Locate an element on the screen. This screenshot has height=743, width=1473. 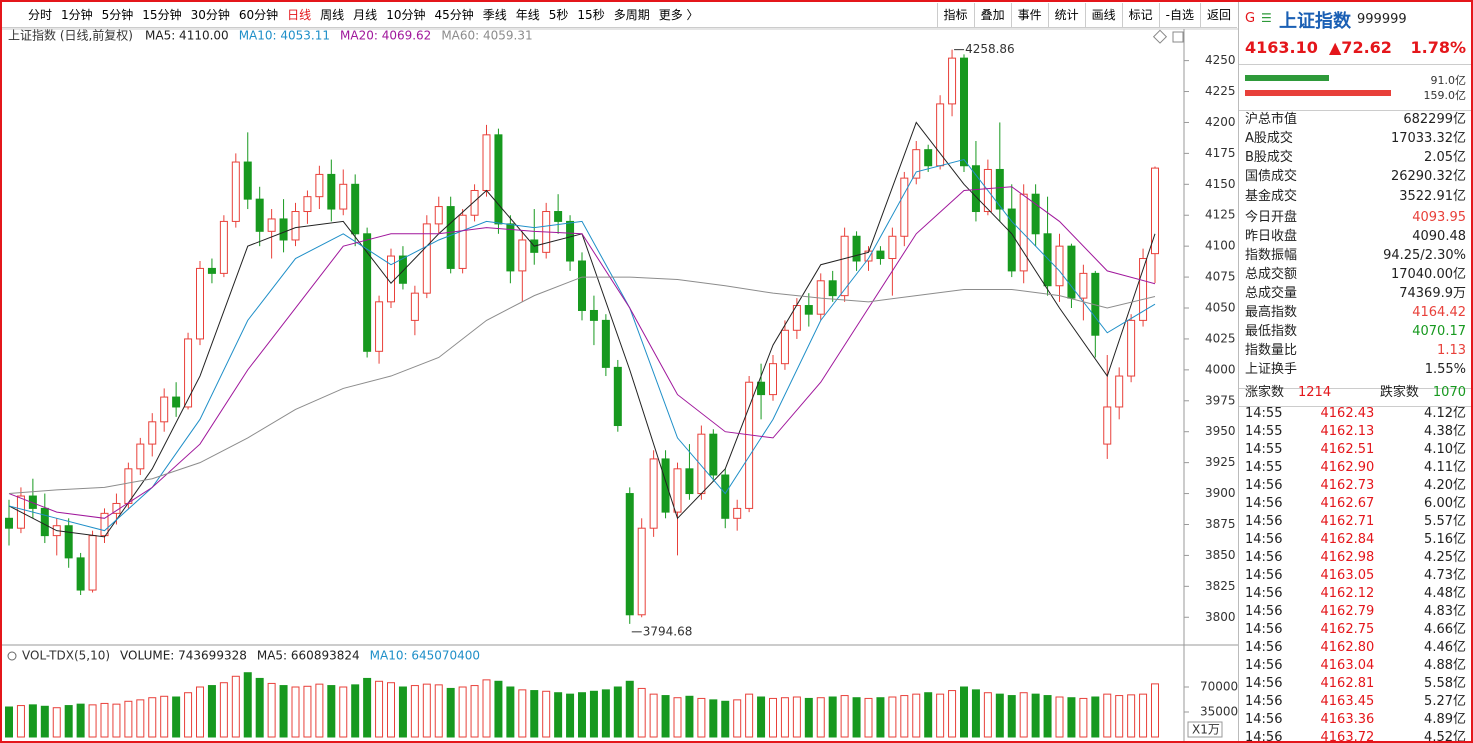
tool-button: 统计 is located at coordinates (1066, 14).